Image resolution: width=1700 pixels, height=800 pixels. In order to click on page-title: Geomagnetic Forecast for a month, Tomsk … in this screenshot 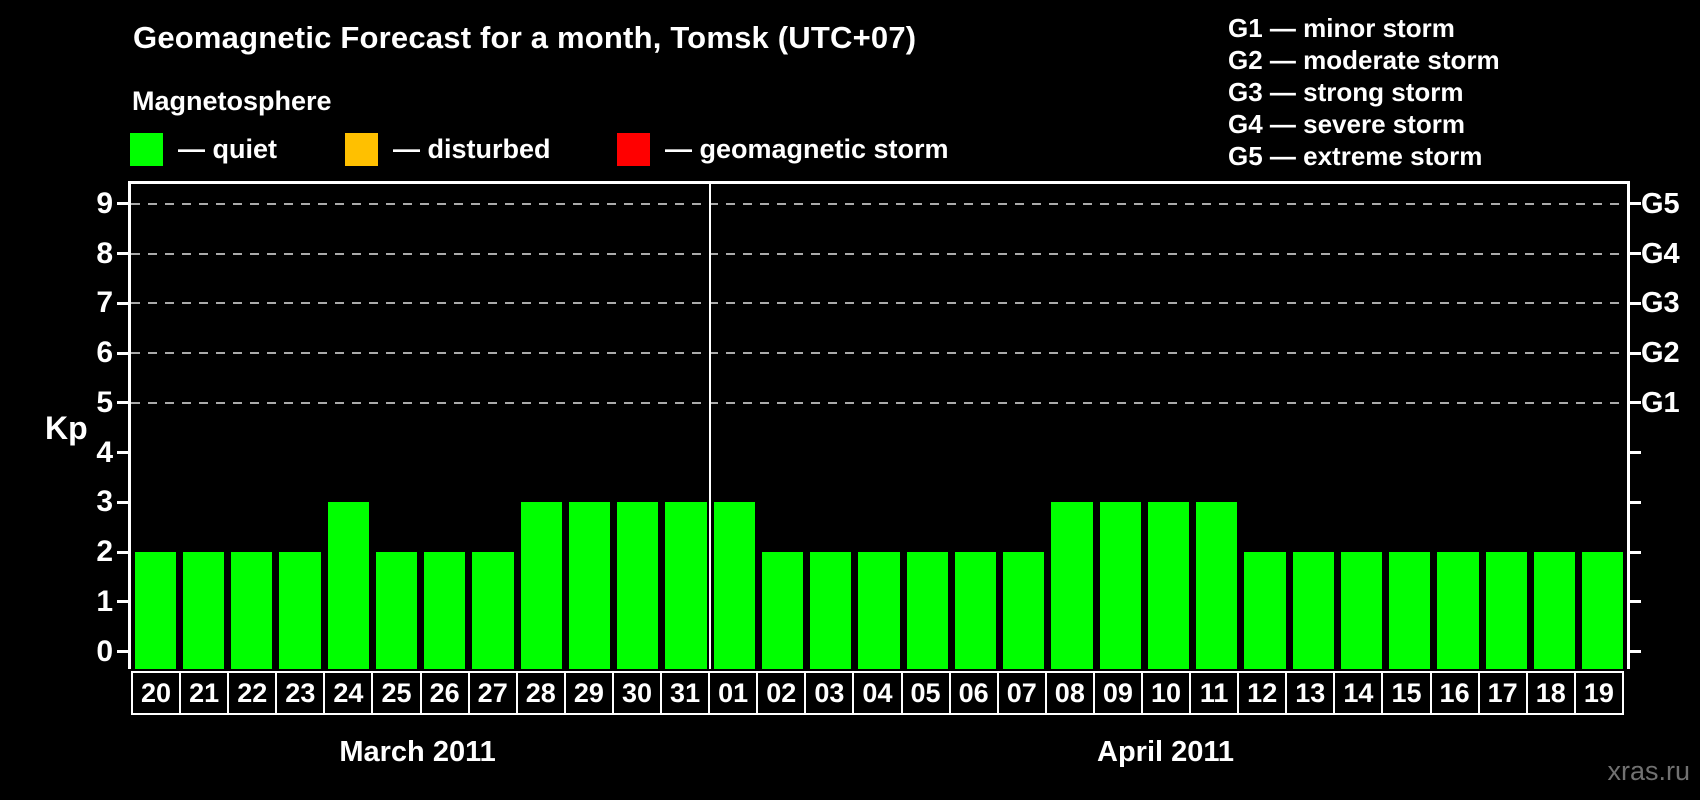, I will do `click(525, 37)`.